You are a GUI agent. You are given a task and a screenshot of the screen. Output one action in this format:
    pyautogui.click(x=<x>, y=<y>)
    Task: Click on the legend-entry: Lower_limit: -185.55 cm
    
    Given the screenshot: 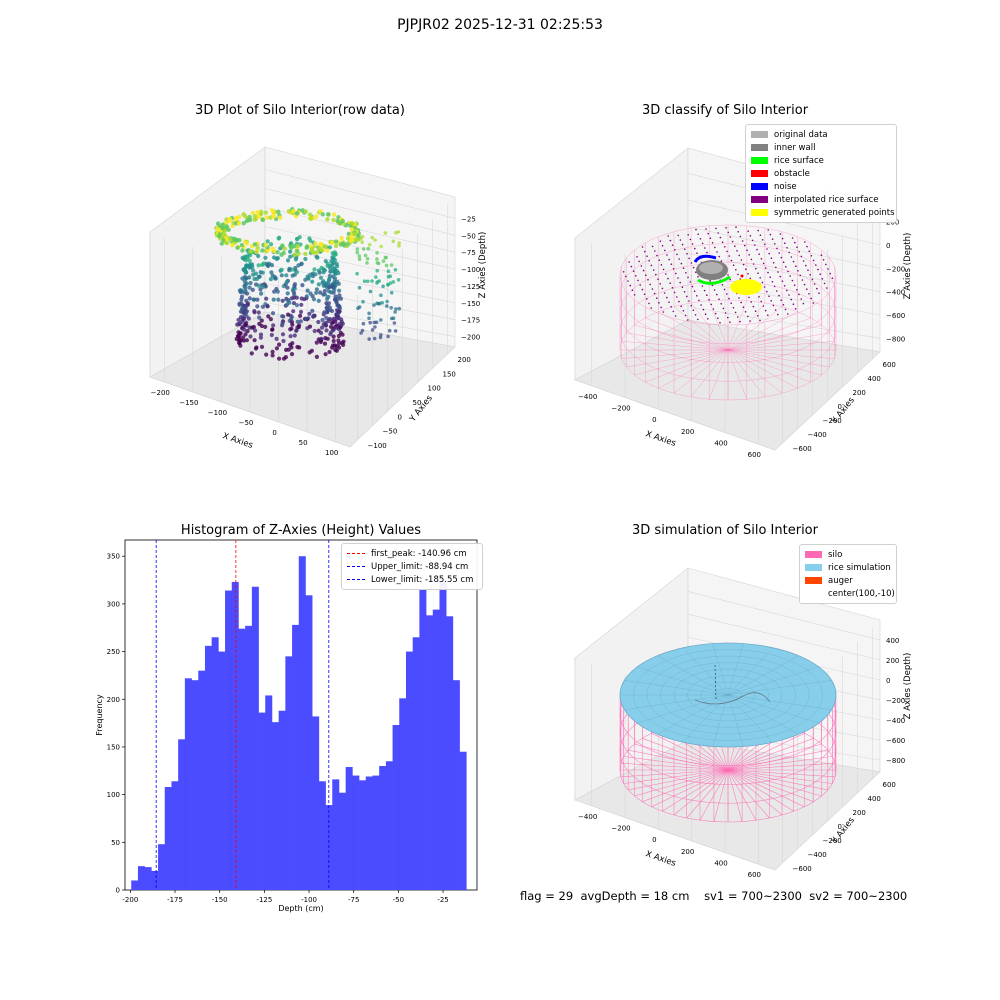 What is the action you would take?
    pyautogui.click(x=412, y=579)
    